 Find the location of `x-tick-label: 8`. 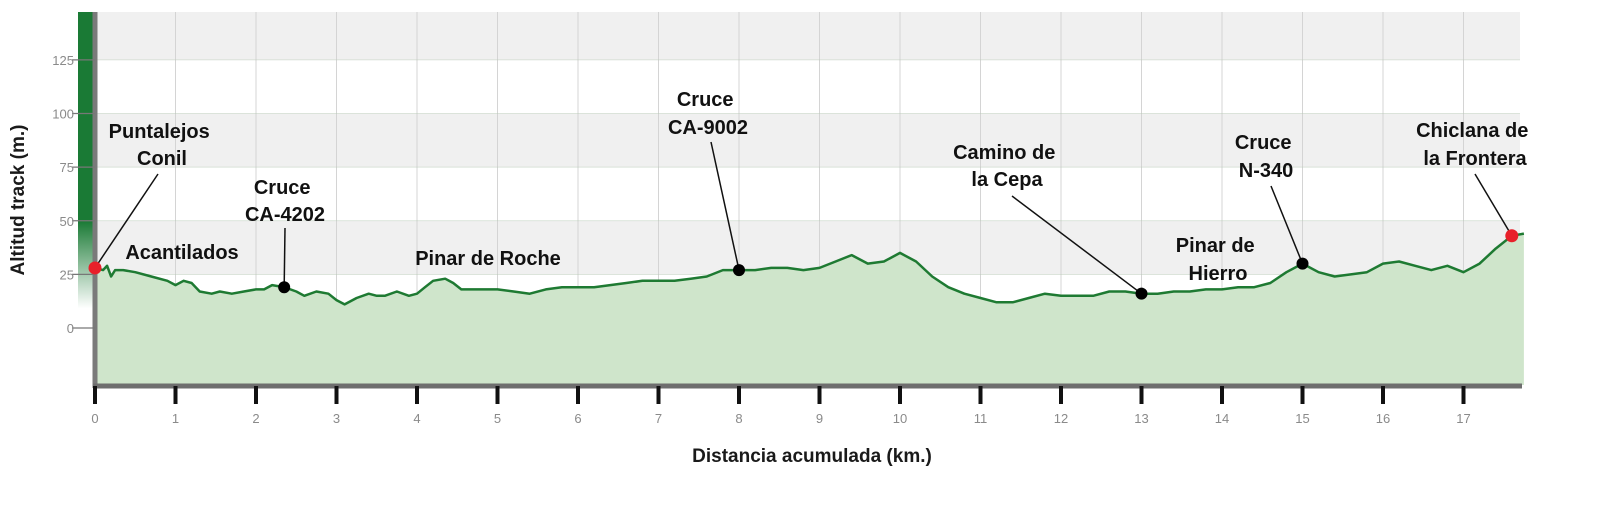

x-tick-label: 8 is located at coordinates (738, 418).